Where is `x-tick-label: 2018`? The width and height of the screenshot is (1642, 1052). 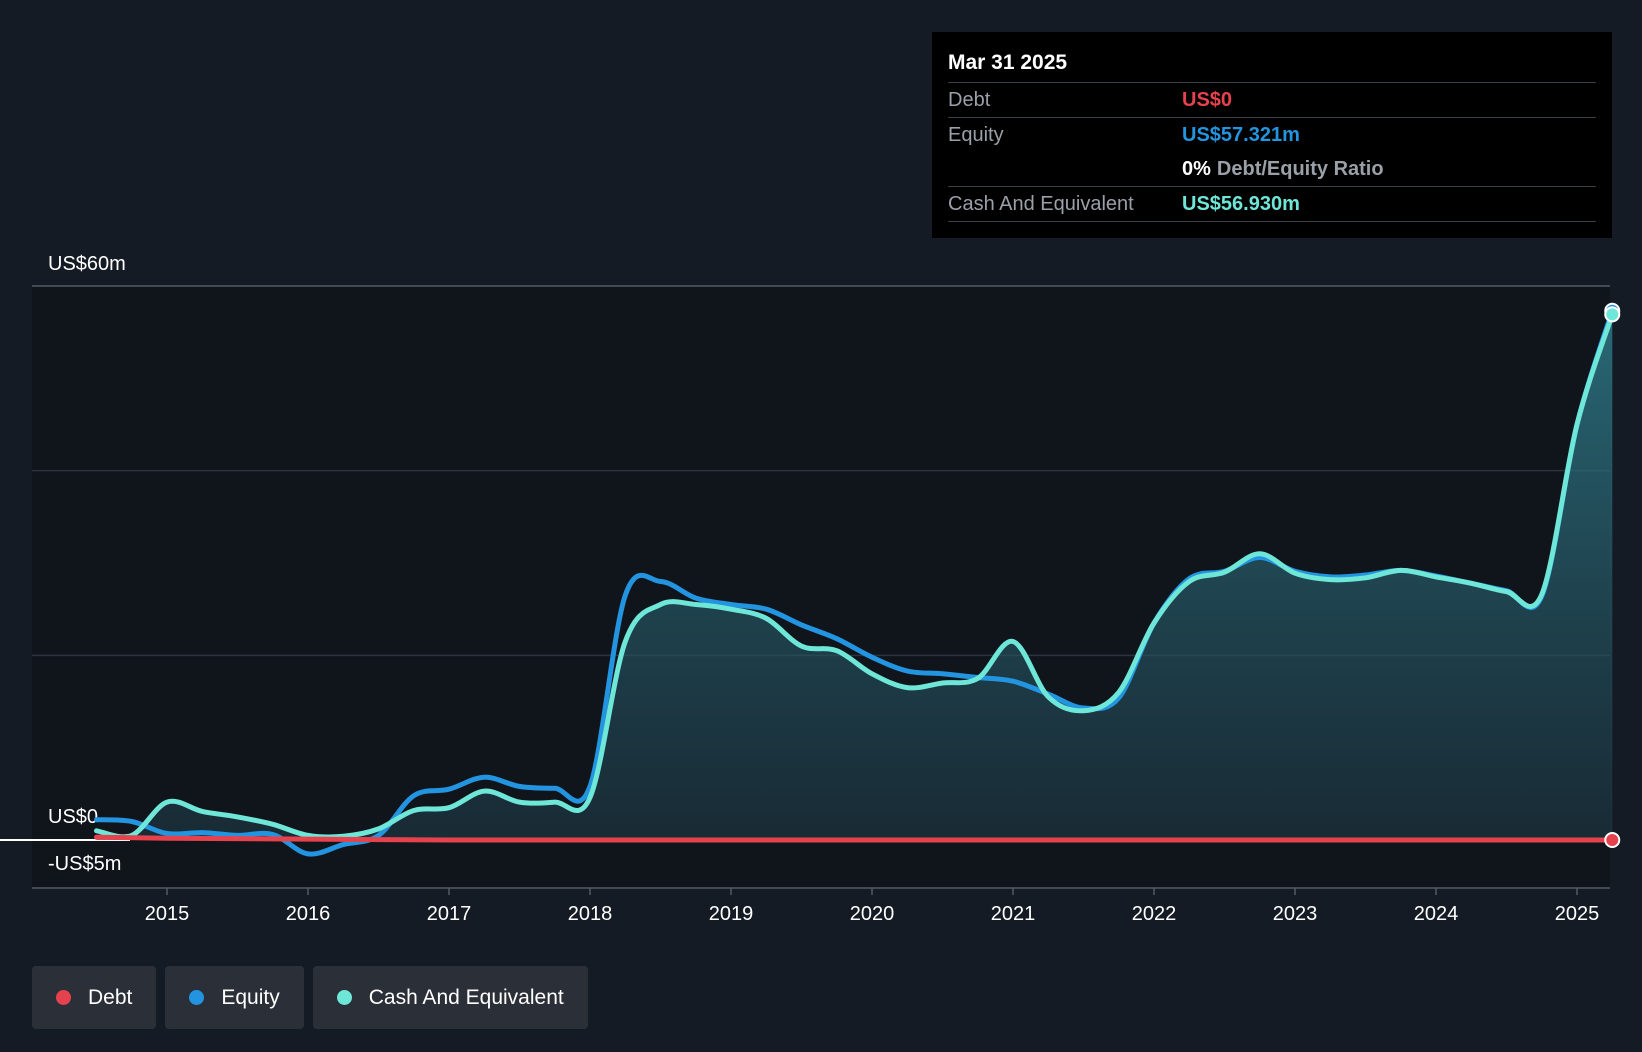 x-tick-label: 2018 is located at coordinates (590, 914).